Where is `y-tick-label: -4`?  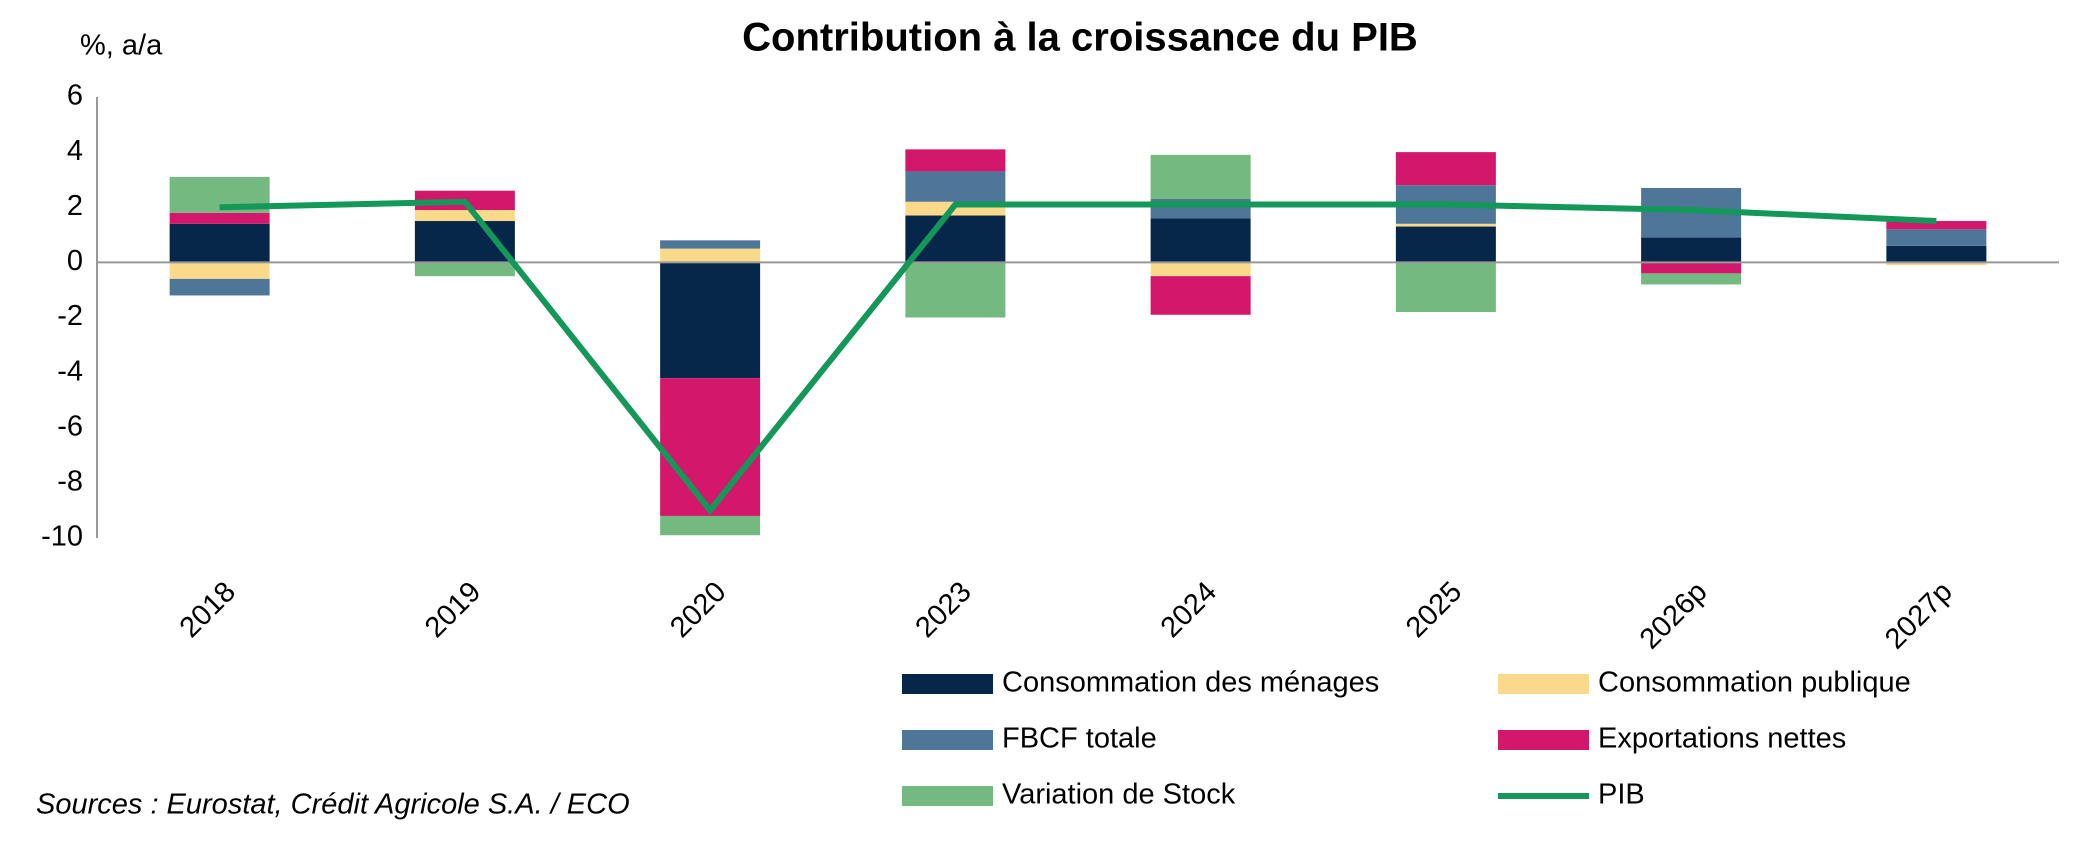
y-tick-label: -4 is located at coordinates (70, 371).